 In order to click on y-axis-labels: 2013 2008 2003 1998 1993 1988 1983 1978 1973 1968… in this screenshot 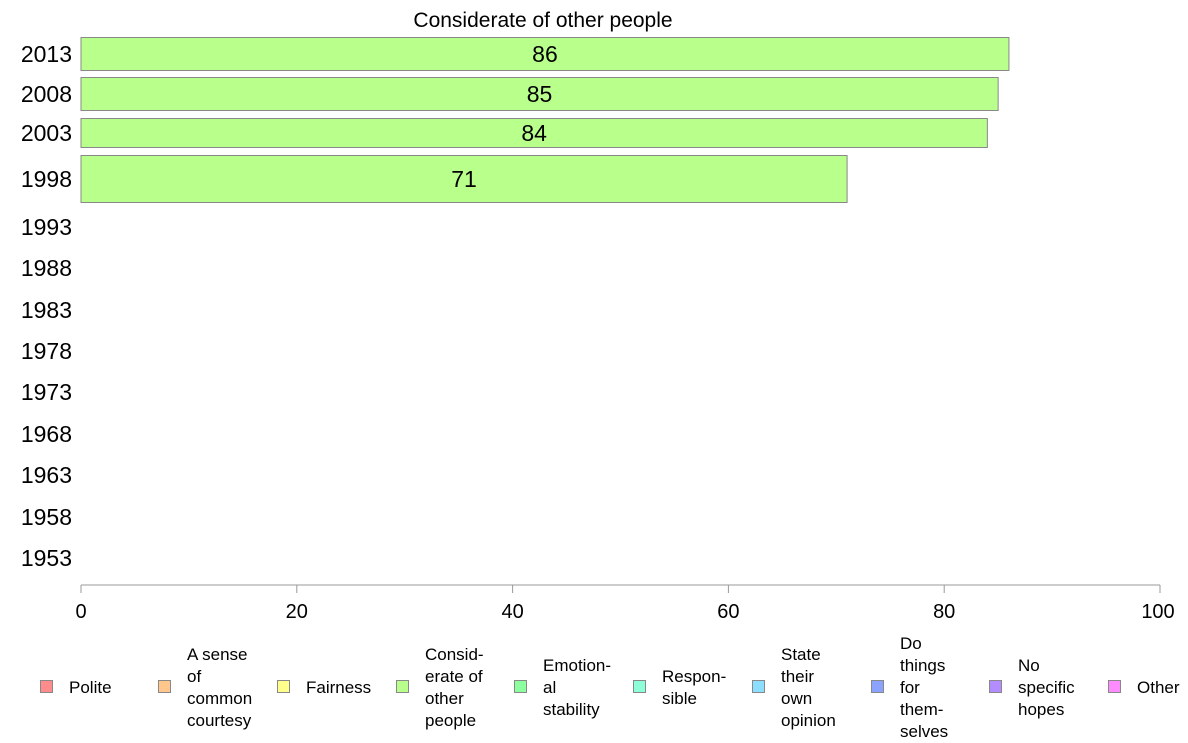, I will do `click(46, 306)`.